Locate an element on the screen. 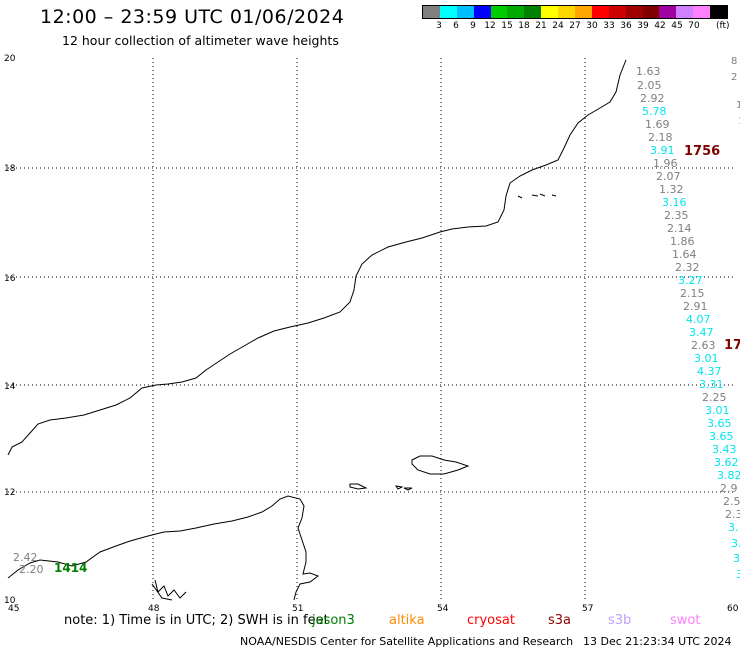 The height and width of the screenshot is (650, 740). wave-height-value: 2.9 is located at coordinates (729, 488).